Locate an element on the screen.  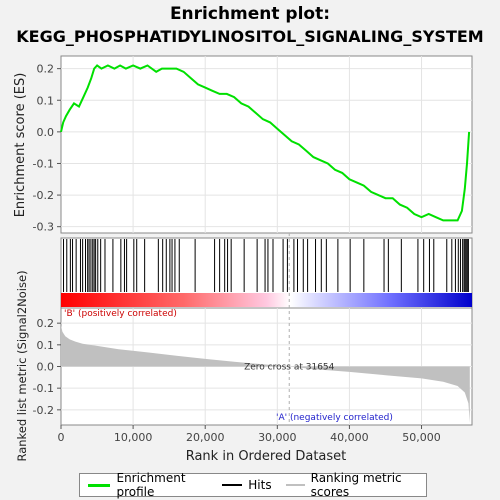
legend-label-enrichment: Enrichment profile is located at coordinates (151, 485).